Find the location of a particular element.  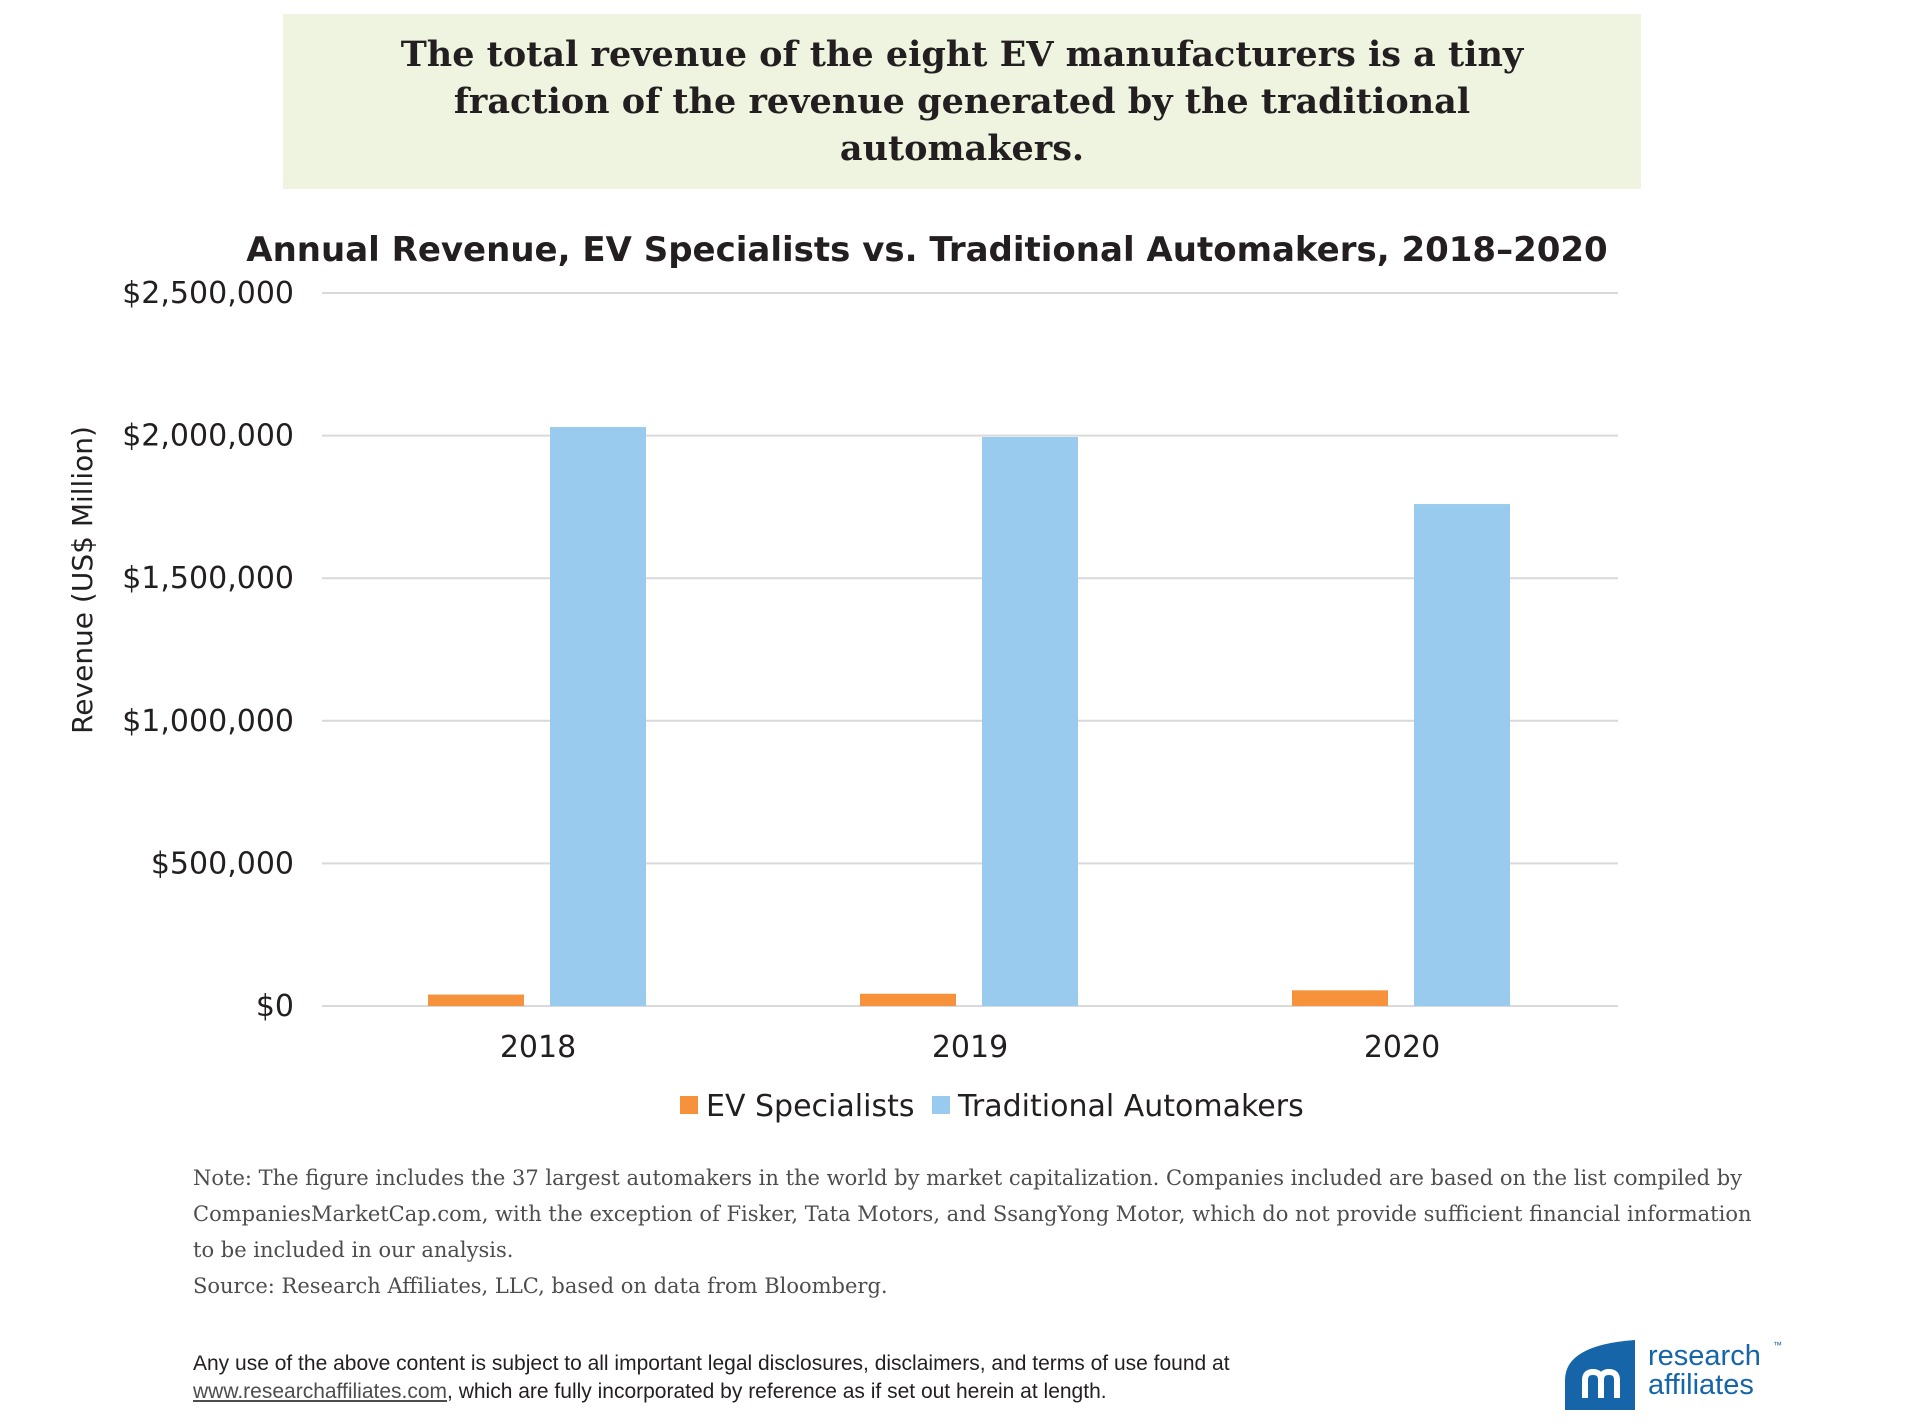

legend-label-1: Traditional Automakers is located at coordinates (1130, 1106).